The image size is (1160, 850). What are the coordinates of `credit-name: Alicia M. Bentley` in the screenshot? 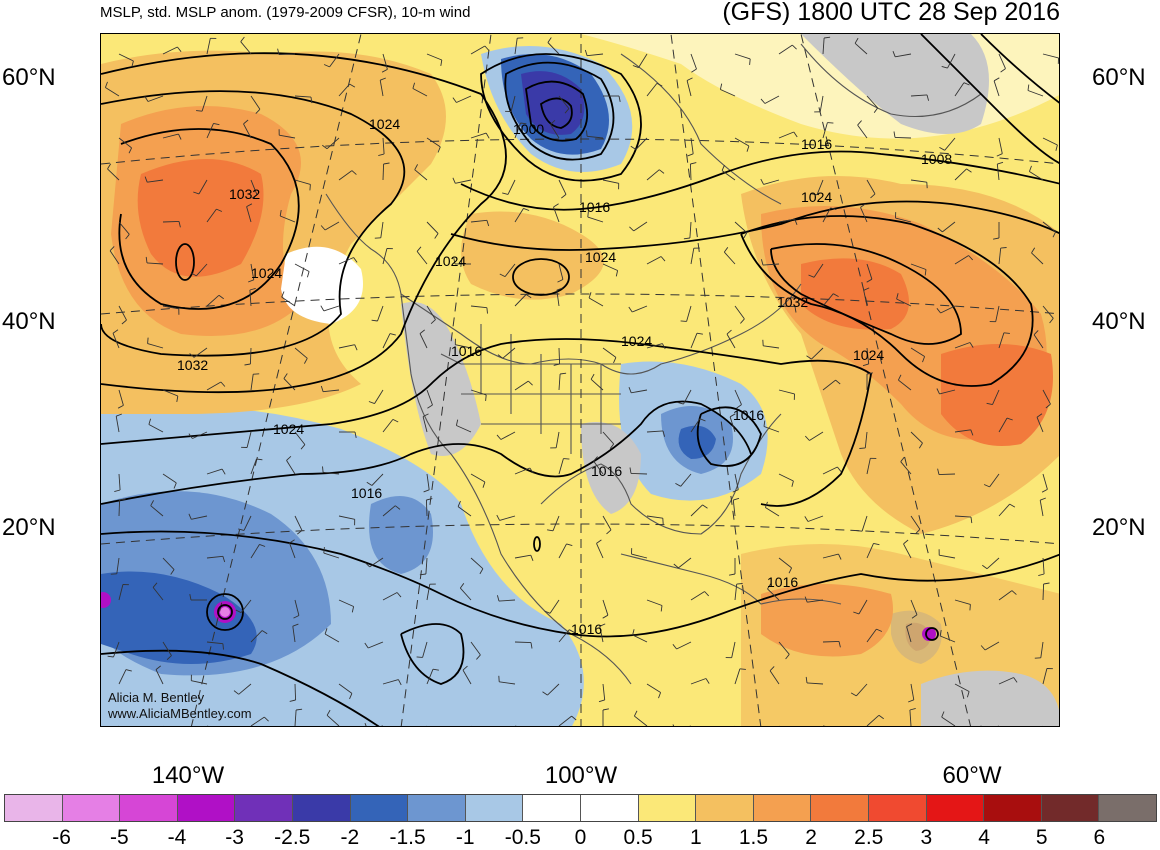 It's located at (156, 697).